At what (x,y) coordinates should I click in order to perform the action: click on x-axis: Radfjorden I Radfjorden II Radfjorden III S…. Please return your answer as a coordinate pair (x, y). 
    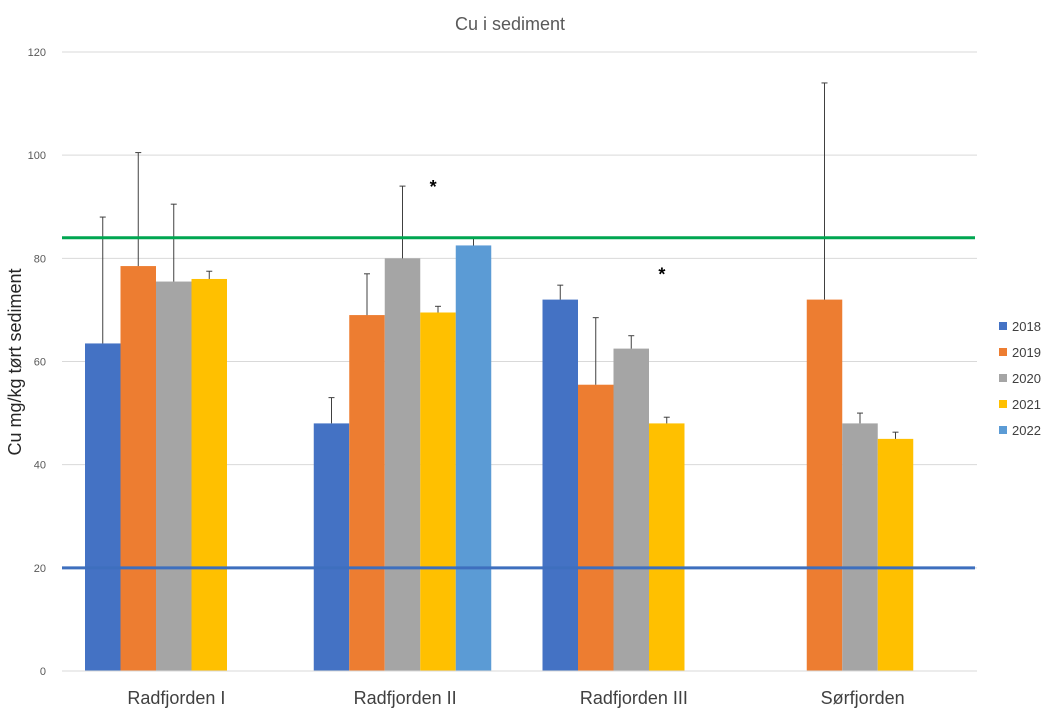
    Looking at the image, I should click on (519, 689).